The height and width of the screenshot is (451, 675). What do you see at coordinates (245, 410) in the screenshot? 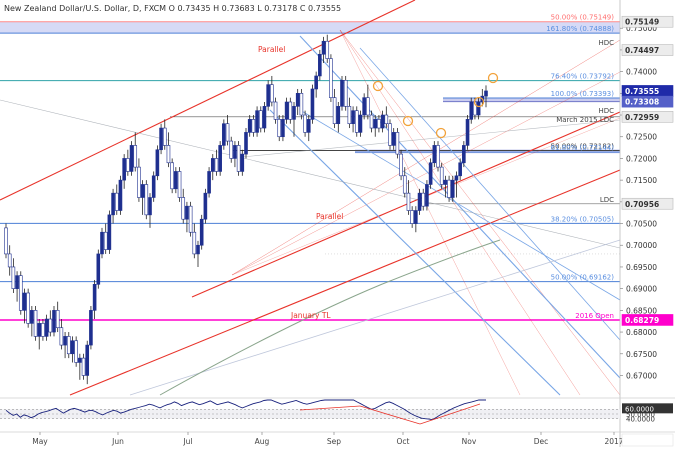
I see `rsi-line` at bounding box center [245, 410].